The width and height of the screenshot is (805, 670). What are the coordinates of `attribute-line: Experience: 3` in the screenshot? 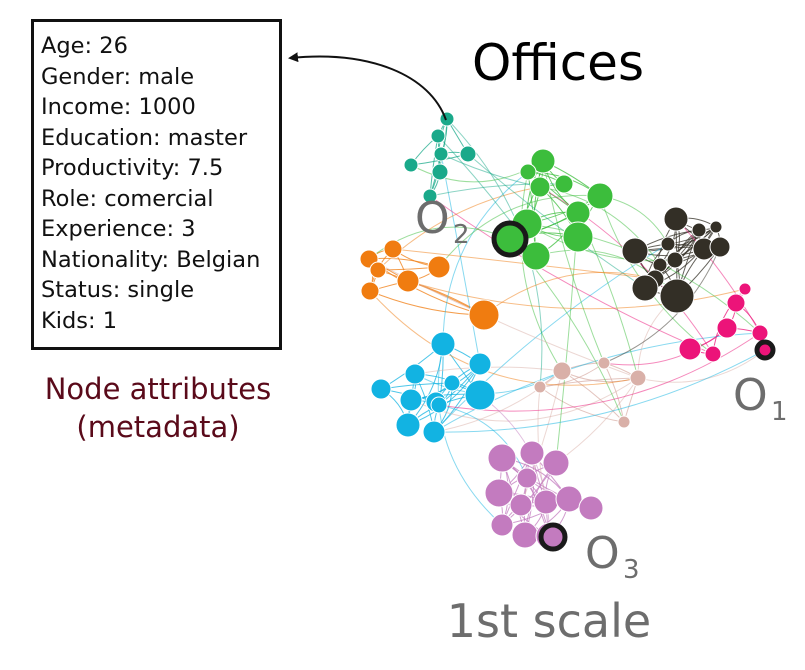 It's located at (118, 229).